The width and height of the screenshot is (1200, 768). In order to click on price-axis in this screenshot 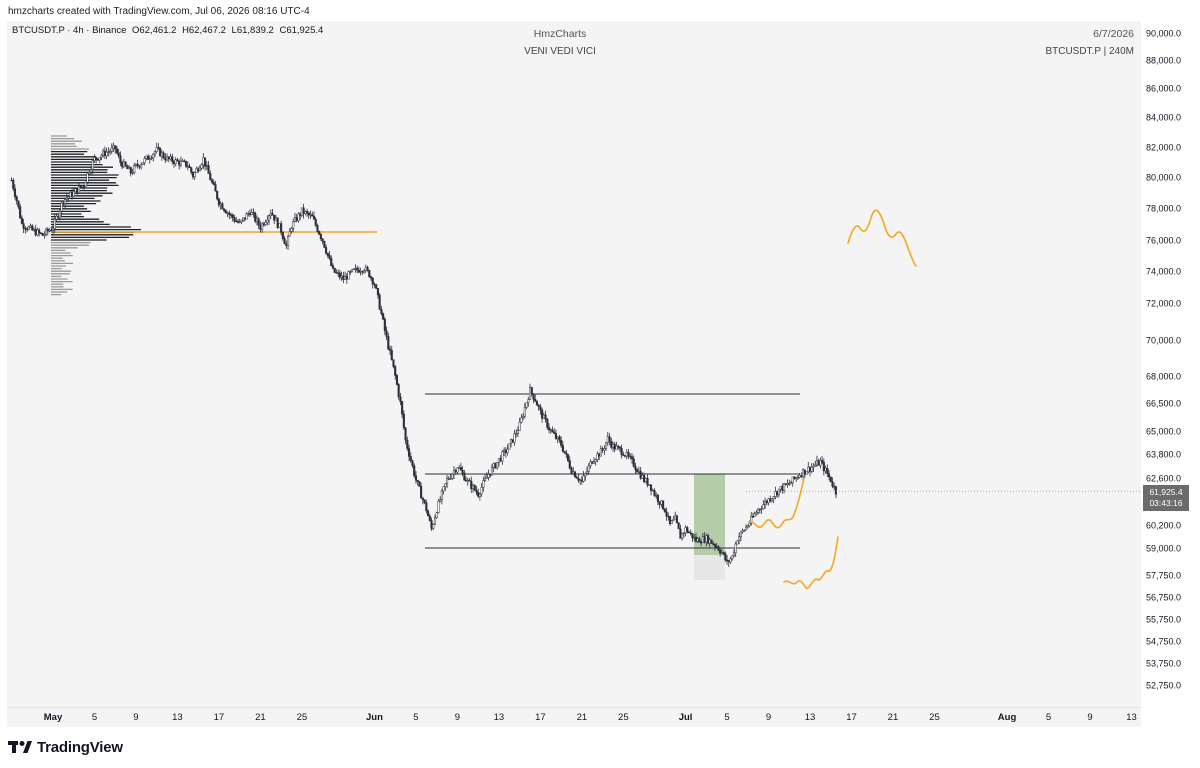, I will do `click(1170, 374)`.